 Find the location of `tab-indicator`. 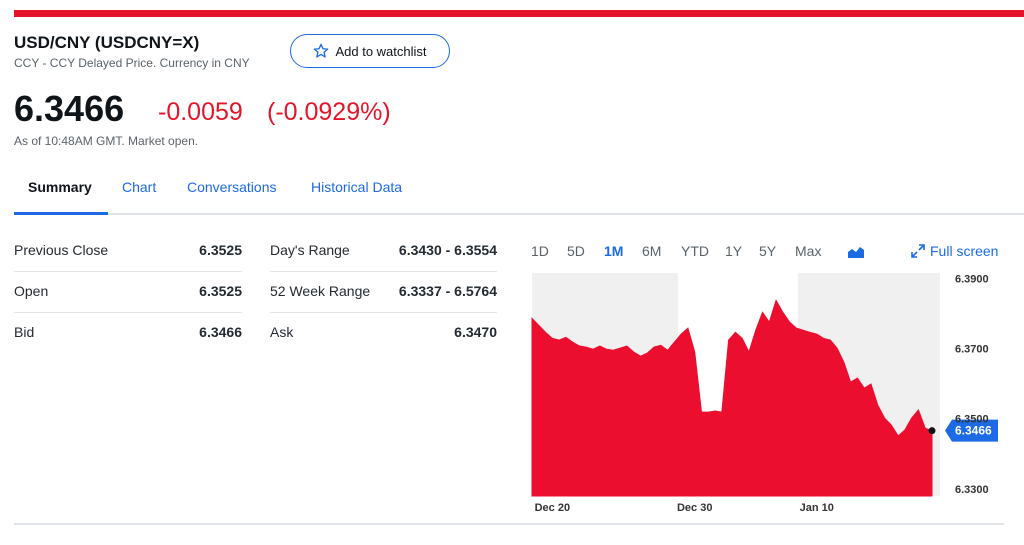

tab-indicator is located at coordinates (61, 213).